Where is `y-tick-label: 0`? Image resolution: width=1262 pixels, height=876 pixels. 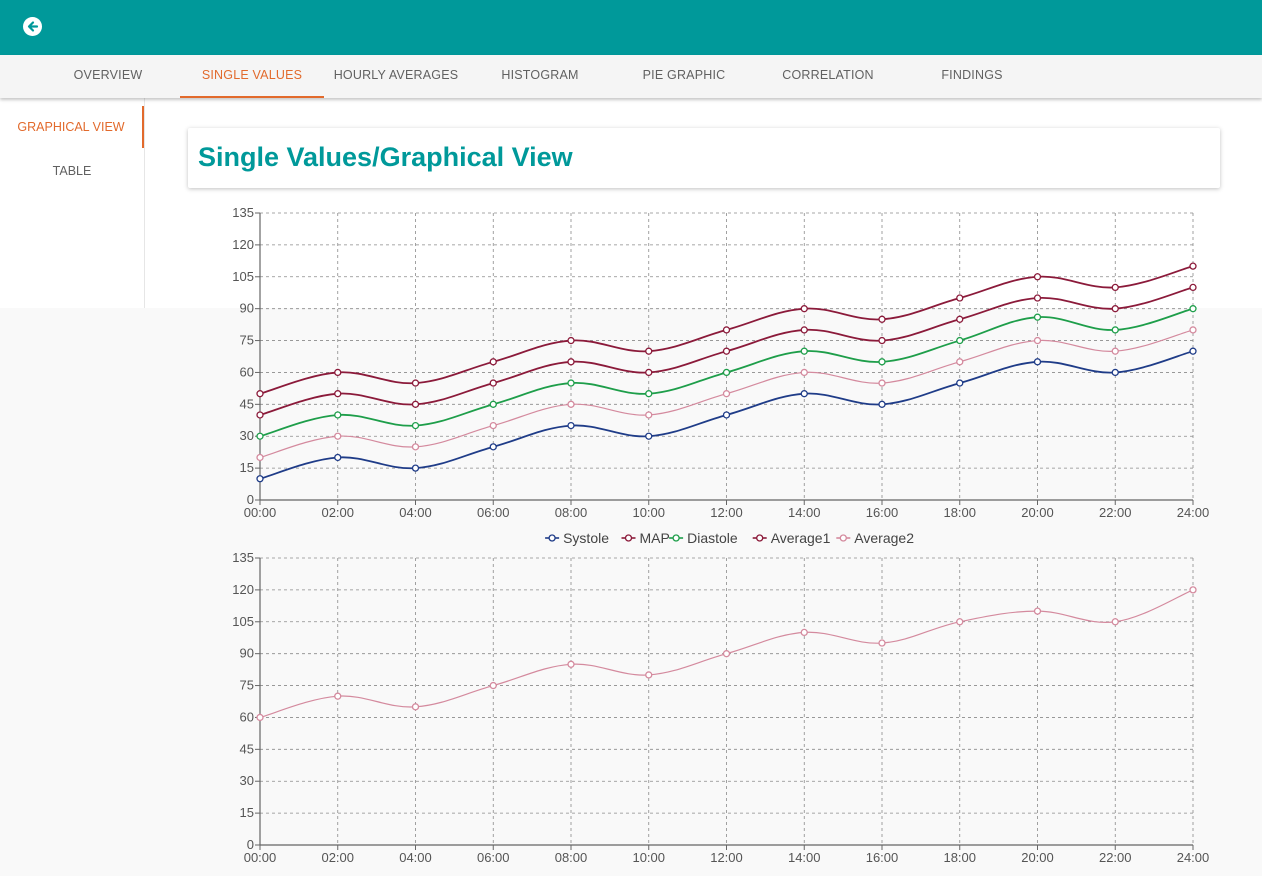
y-tick-label: 0 is located at coordinates (250, 844).